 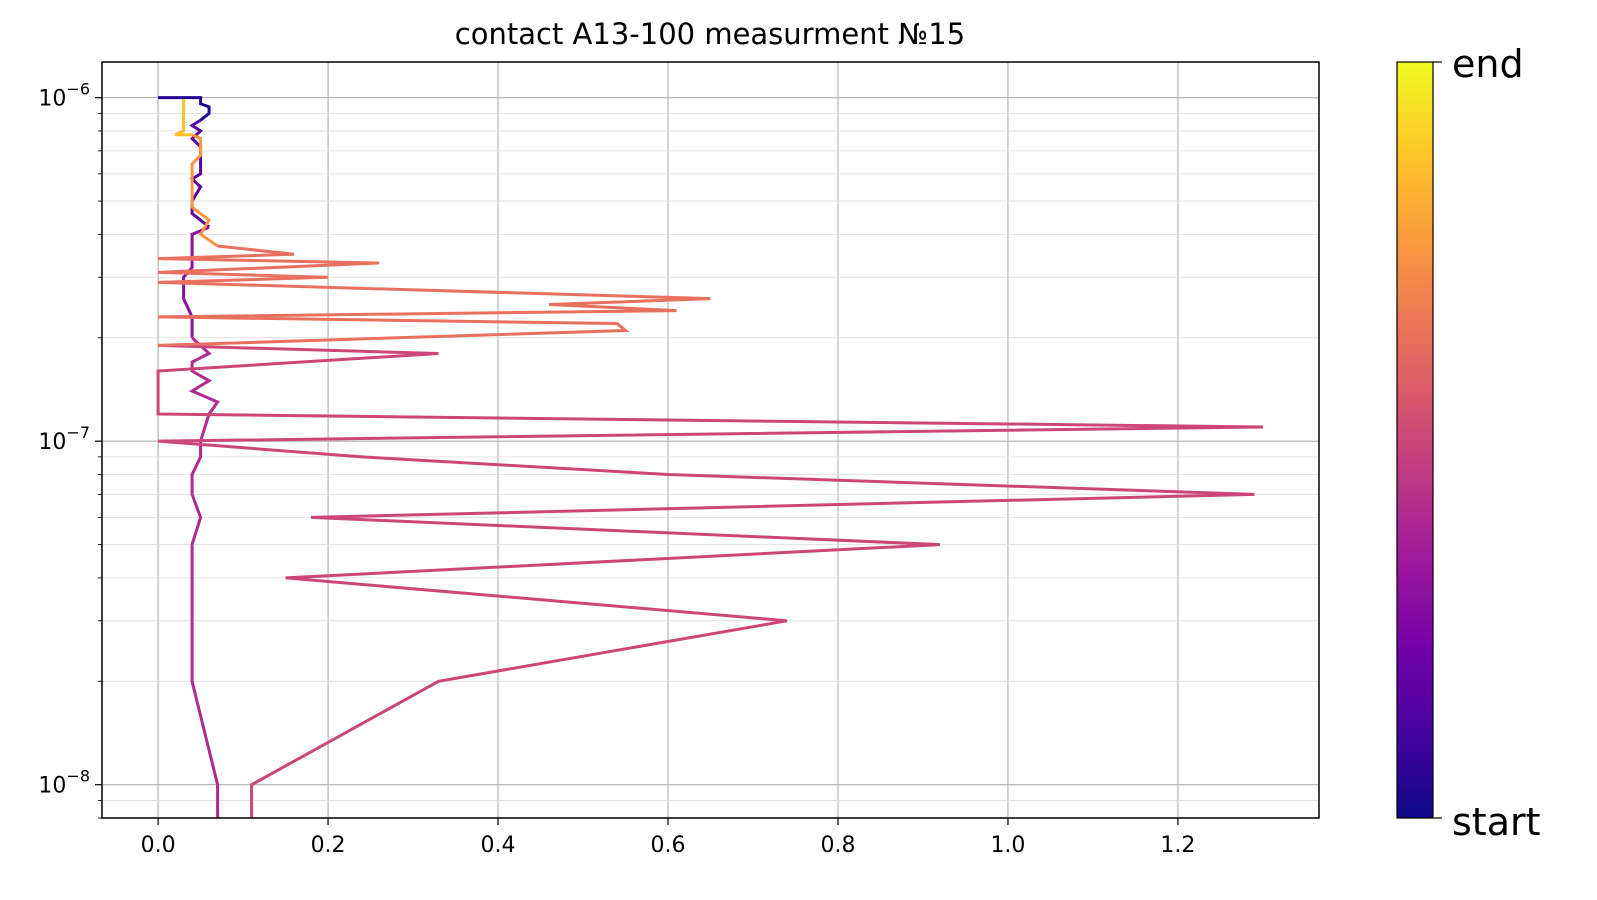 I want to click on colorbar: end start, so click(x=1468, y=443).